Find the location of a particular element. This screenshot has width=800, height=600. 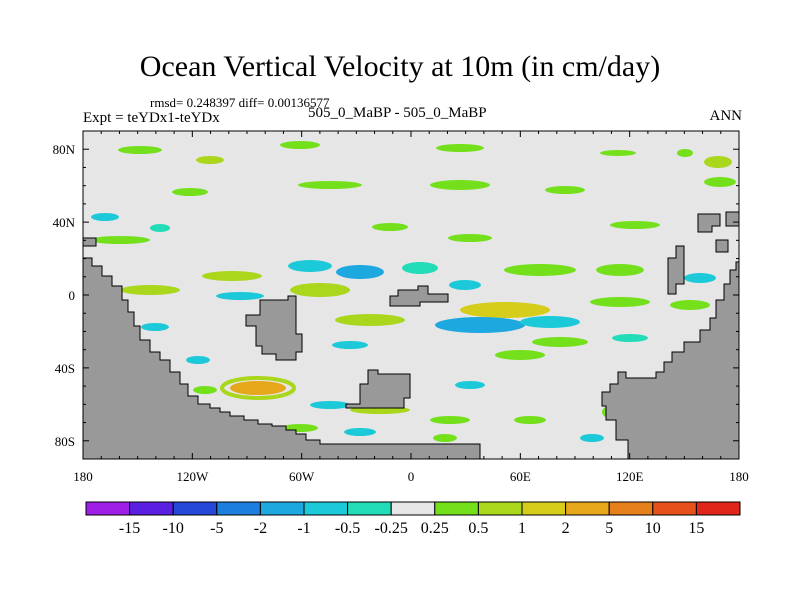

colorbar-label: 10 is located at coordinates (653, 528).